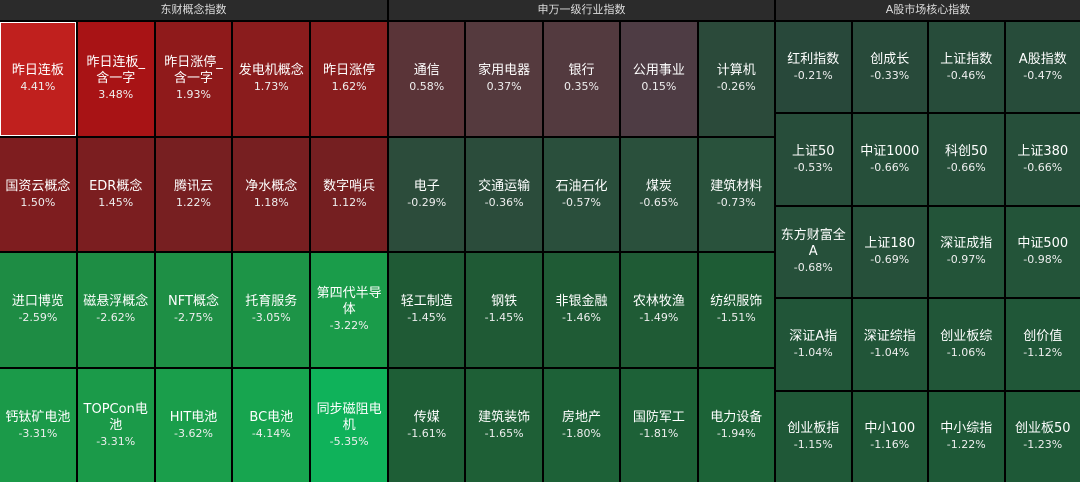 Image resolution: width=1080 pixels, height=482 pixels. I want to click on tile: 传媒 -1.61%, so click(427, 425).